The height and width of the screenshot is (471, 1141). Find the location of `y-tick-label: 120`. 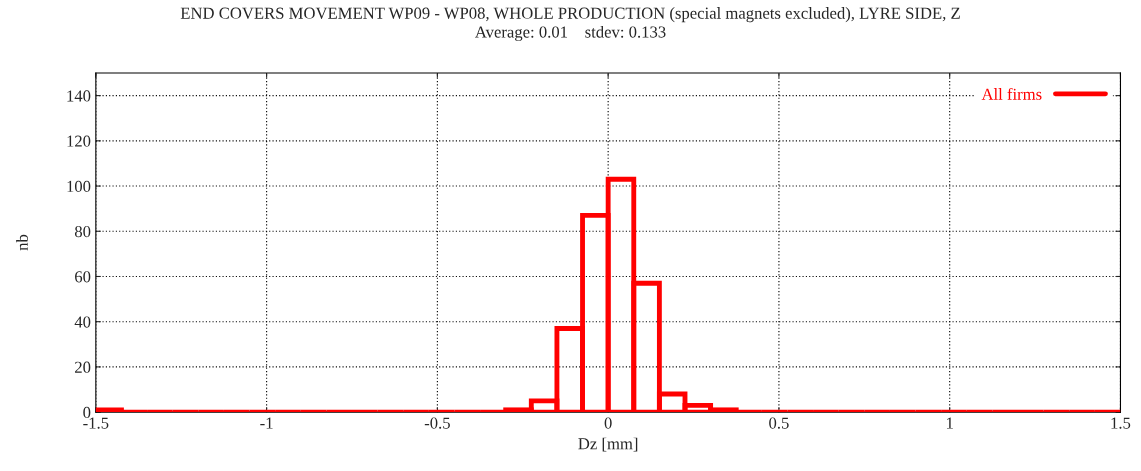

y-tick-label: 120 is located at coordinates (79, 141).